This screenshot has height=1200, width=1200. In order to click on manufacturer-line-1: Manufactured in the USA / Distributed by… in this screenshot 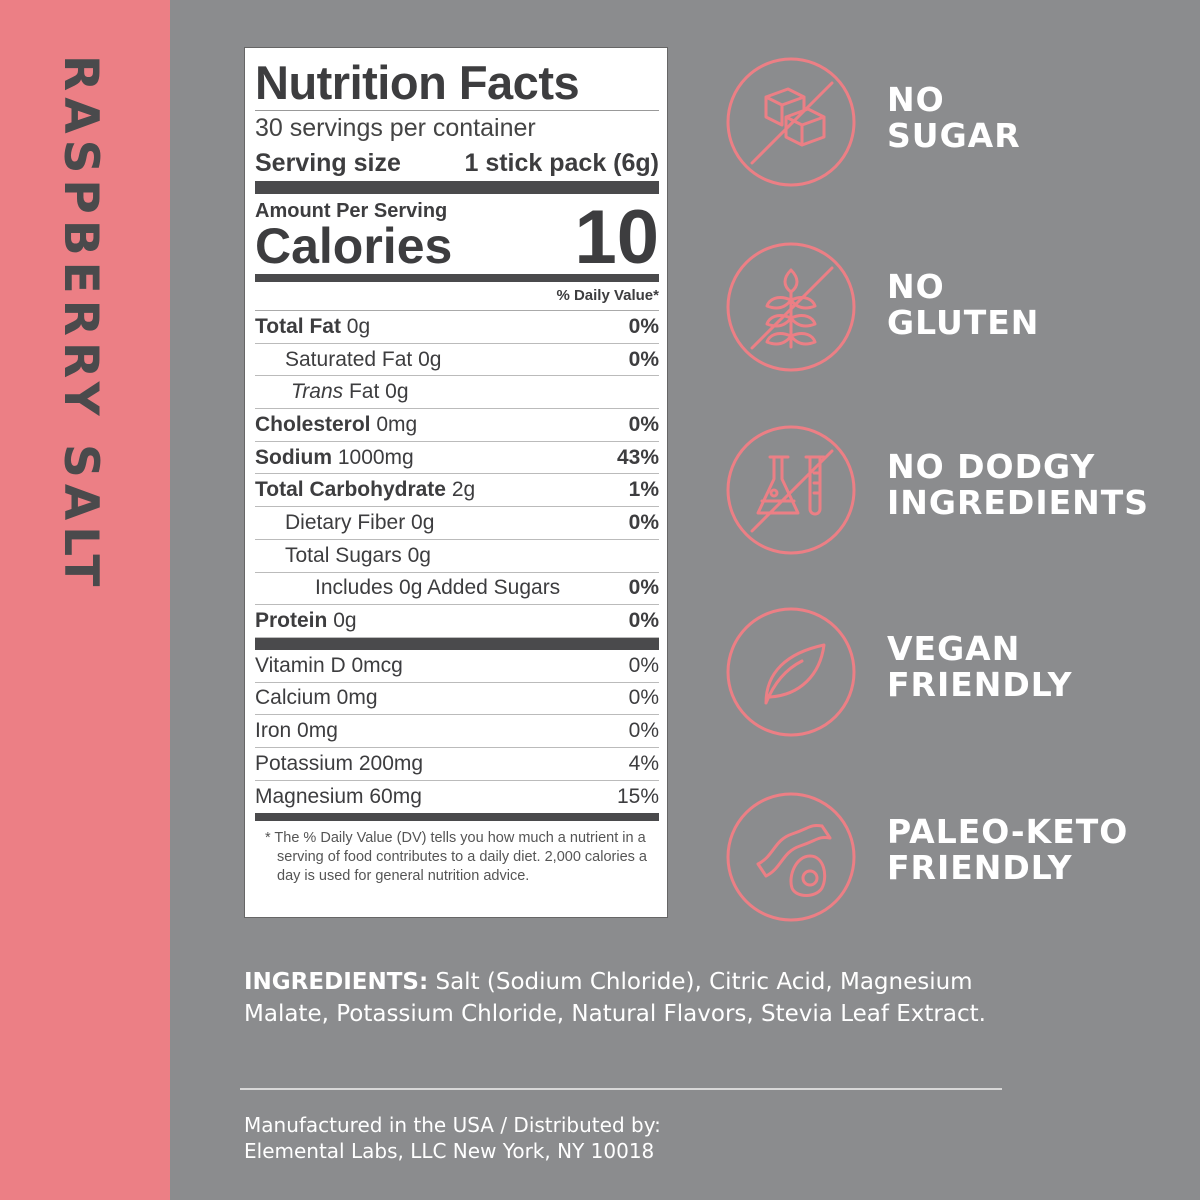, I will do `click(452, 1125)`.